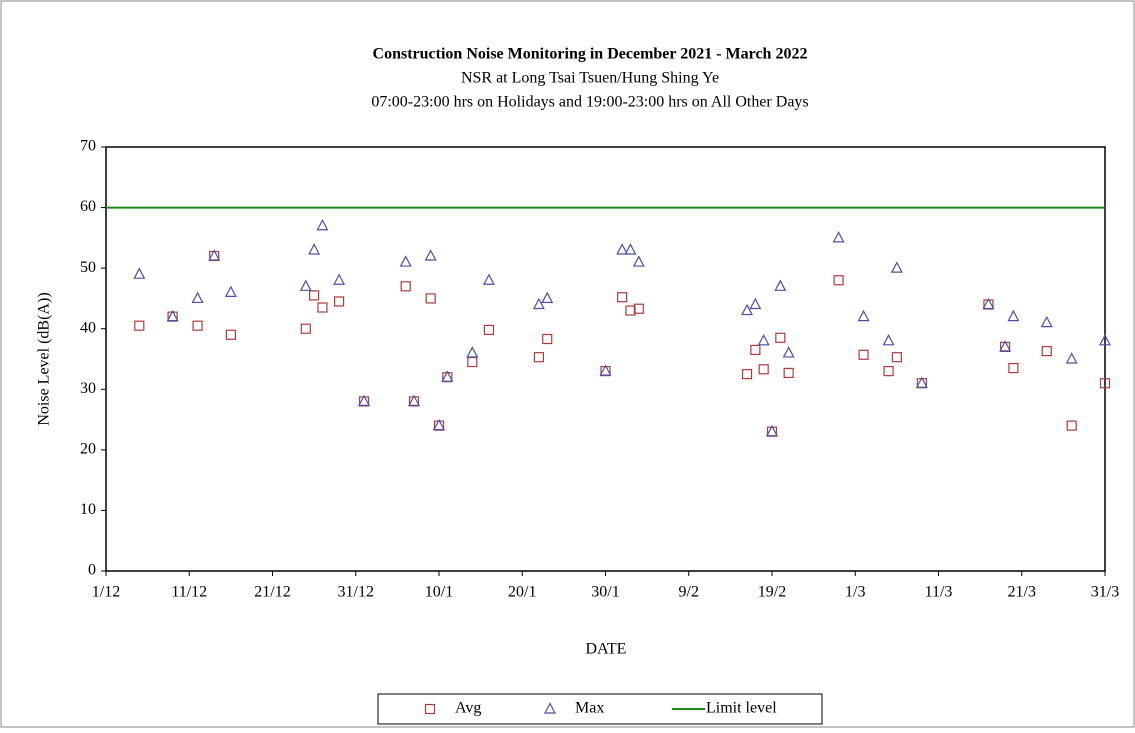  What do you see at coordinates (272, 592) in the screenshot?
I see `x-tick-label: 21/12` at bounding box center [272, 592].